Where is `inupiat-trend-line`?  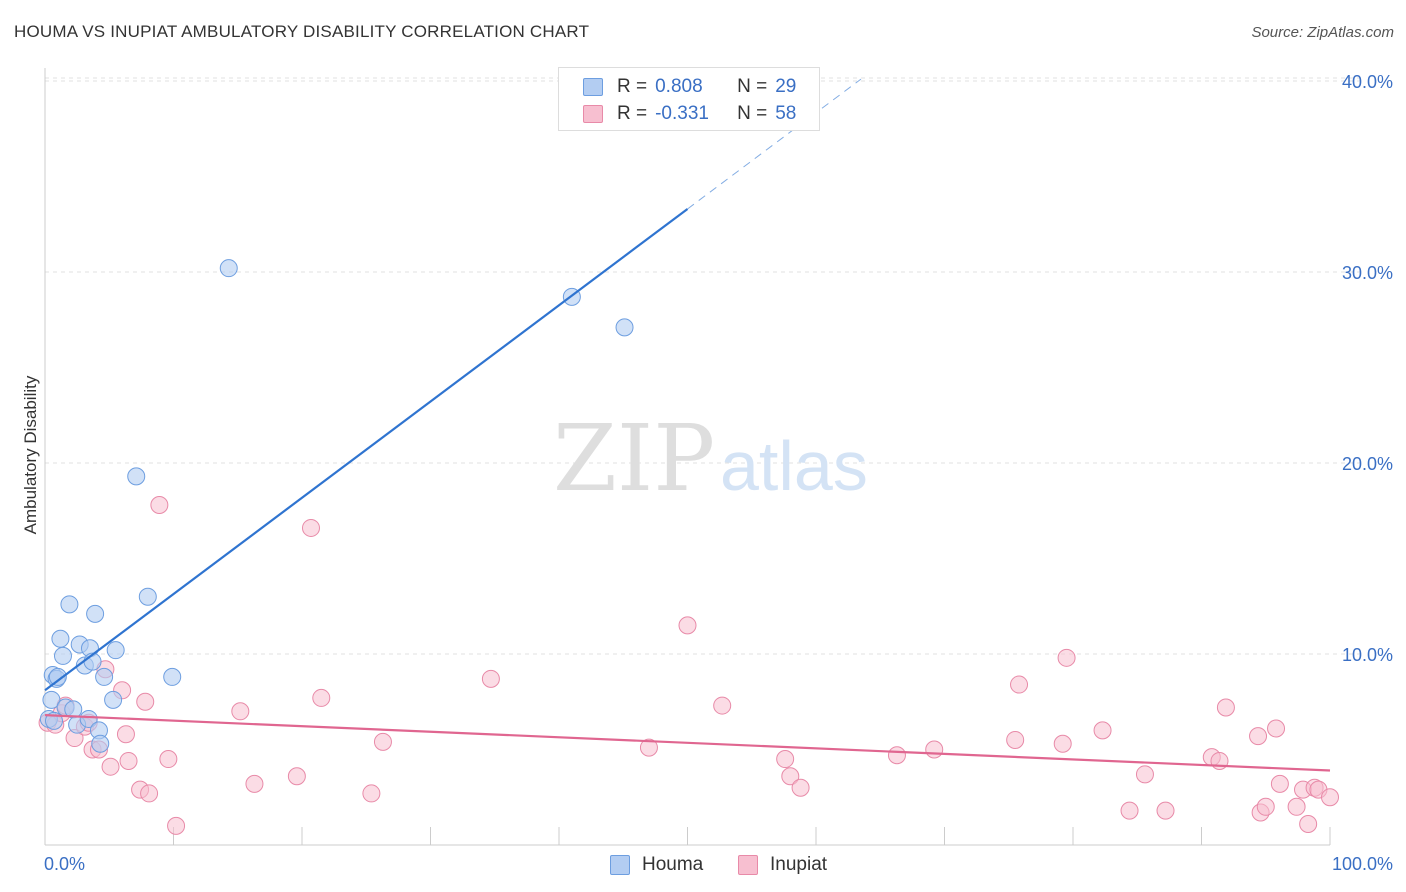
inupiat-trend-line is located at coordinates (687, 743).